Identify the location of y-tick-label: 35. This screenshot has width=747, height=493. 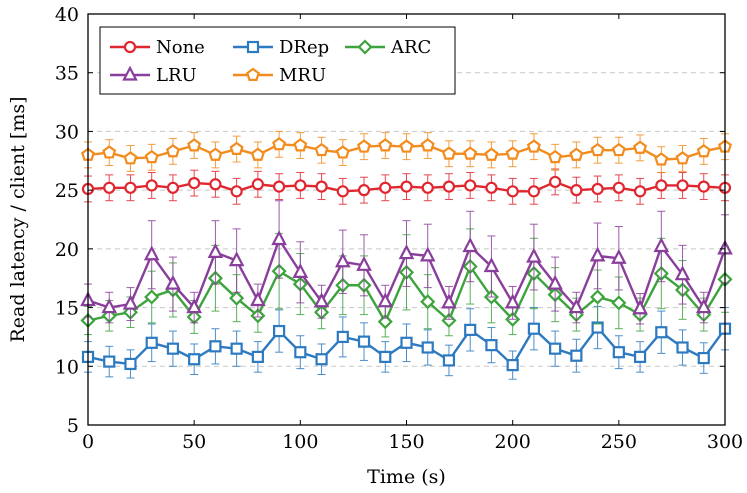
(67, 74).